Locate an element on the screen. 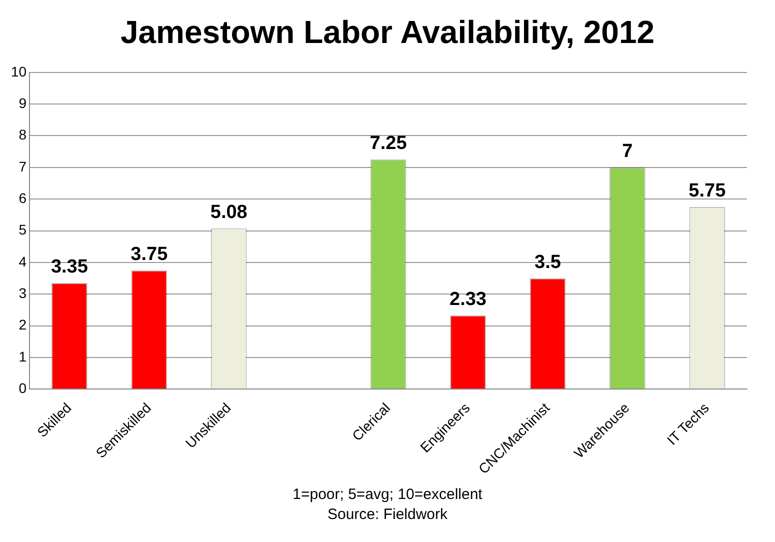 The width and height of the screenshot is (775, 542). y-tick-label: 5 is located at coordinates (22, 230).